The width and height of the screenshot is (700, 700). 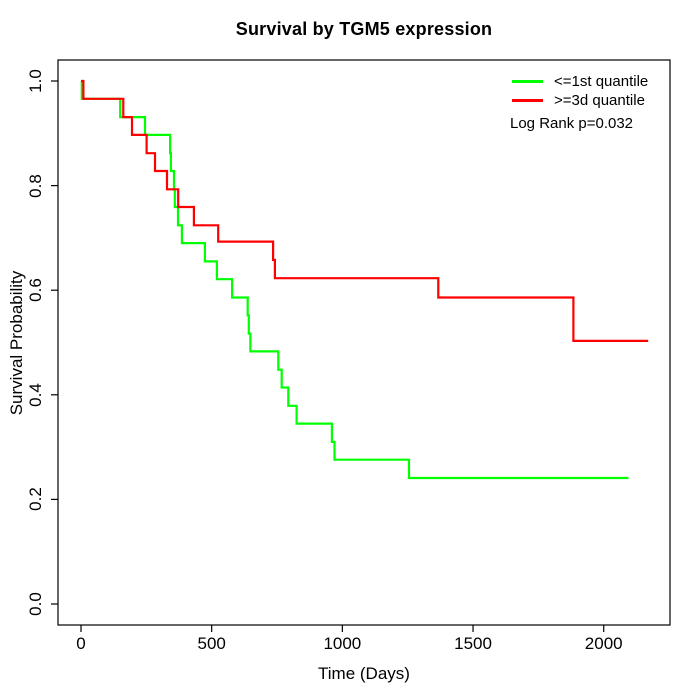 What do you see at coordinates (35, 499) in the screenshot?
I see `y-tick-label: 0.2` at bounding box center [35, 499].